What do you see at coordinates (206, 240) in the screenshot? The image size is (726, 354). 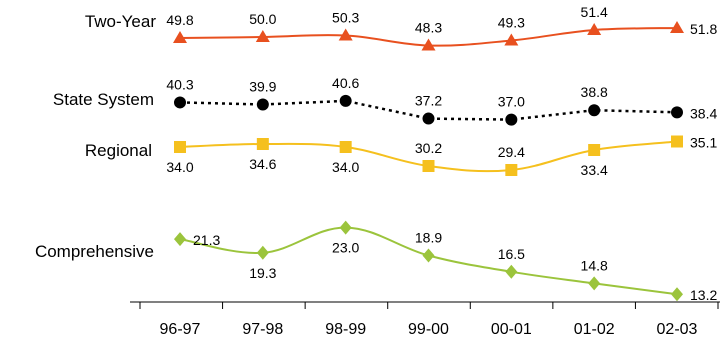 I see `data-label: 21.3` at bounding box center [206, 240].